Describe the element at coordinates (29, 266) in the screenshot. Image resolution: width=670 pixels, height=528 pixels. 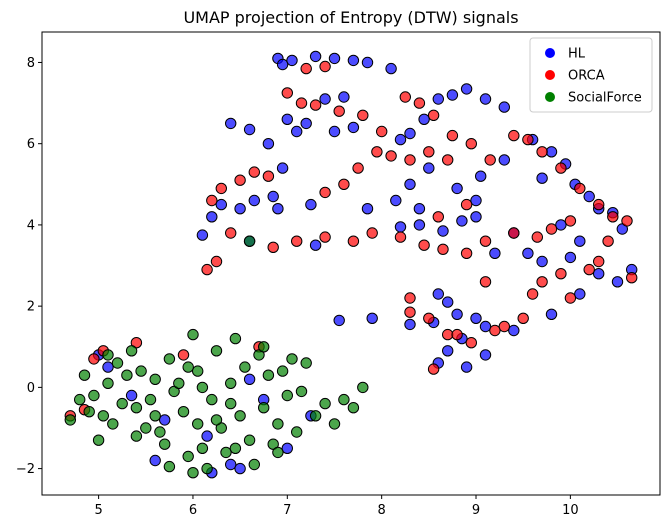
I see `y-axis: −2 0 2 4 6 8` at that location.